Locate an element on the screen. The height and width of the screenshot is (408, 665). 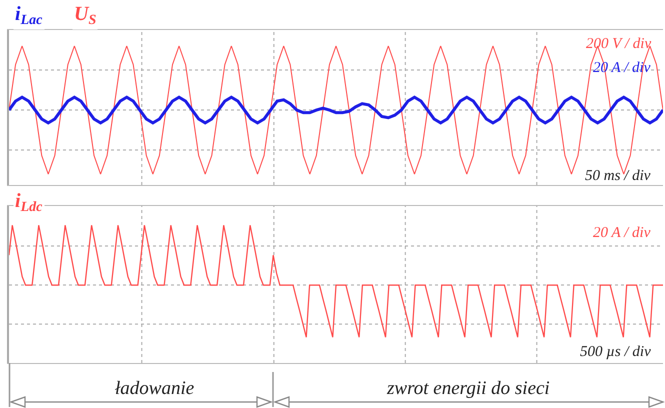
series-label: U$_{S}$ is located at coordinates (85, 15).